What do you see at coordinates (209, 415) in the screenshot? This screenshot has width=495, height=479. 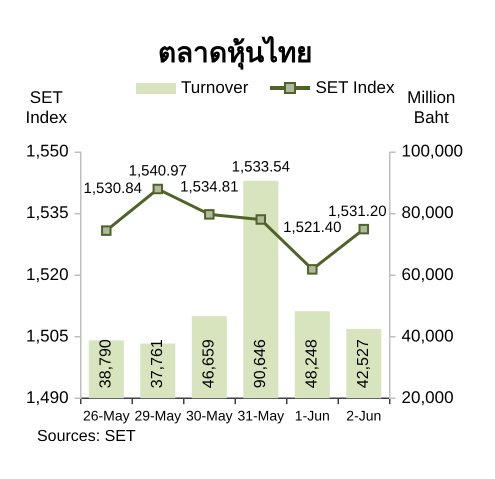 I see `x-tick-label: 30-May` at bounding box center [209, 415].